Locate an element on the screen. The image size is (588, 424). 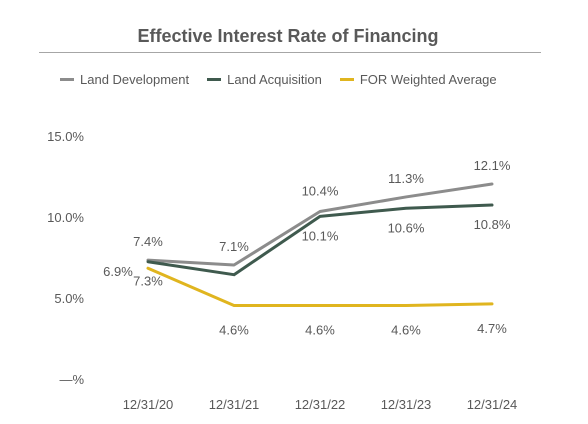
title-underline is located at coordinates (290, 52).